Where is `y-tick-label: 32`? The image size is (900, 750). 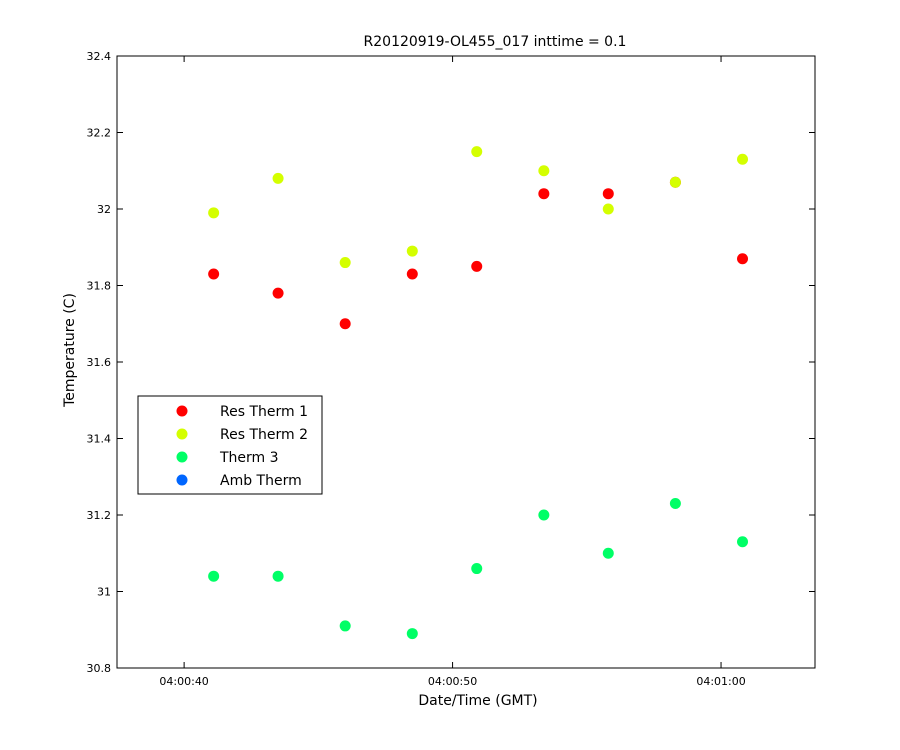
y-tick-label: 32 is located at coordinates (104, 209).